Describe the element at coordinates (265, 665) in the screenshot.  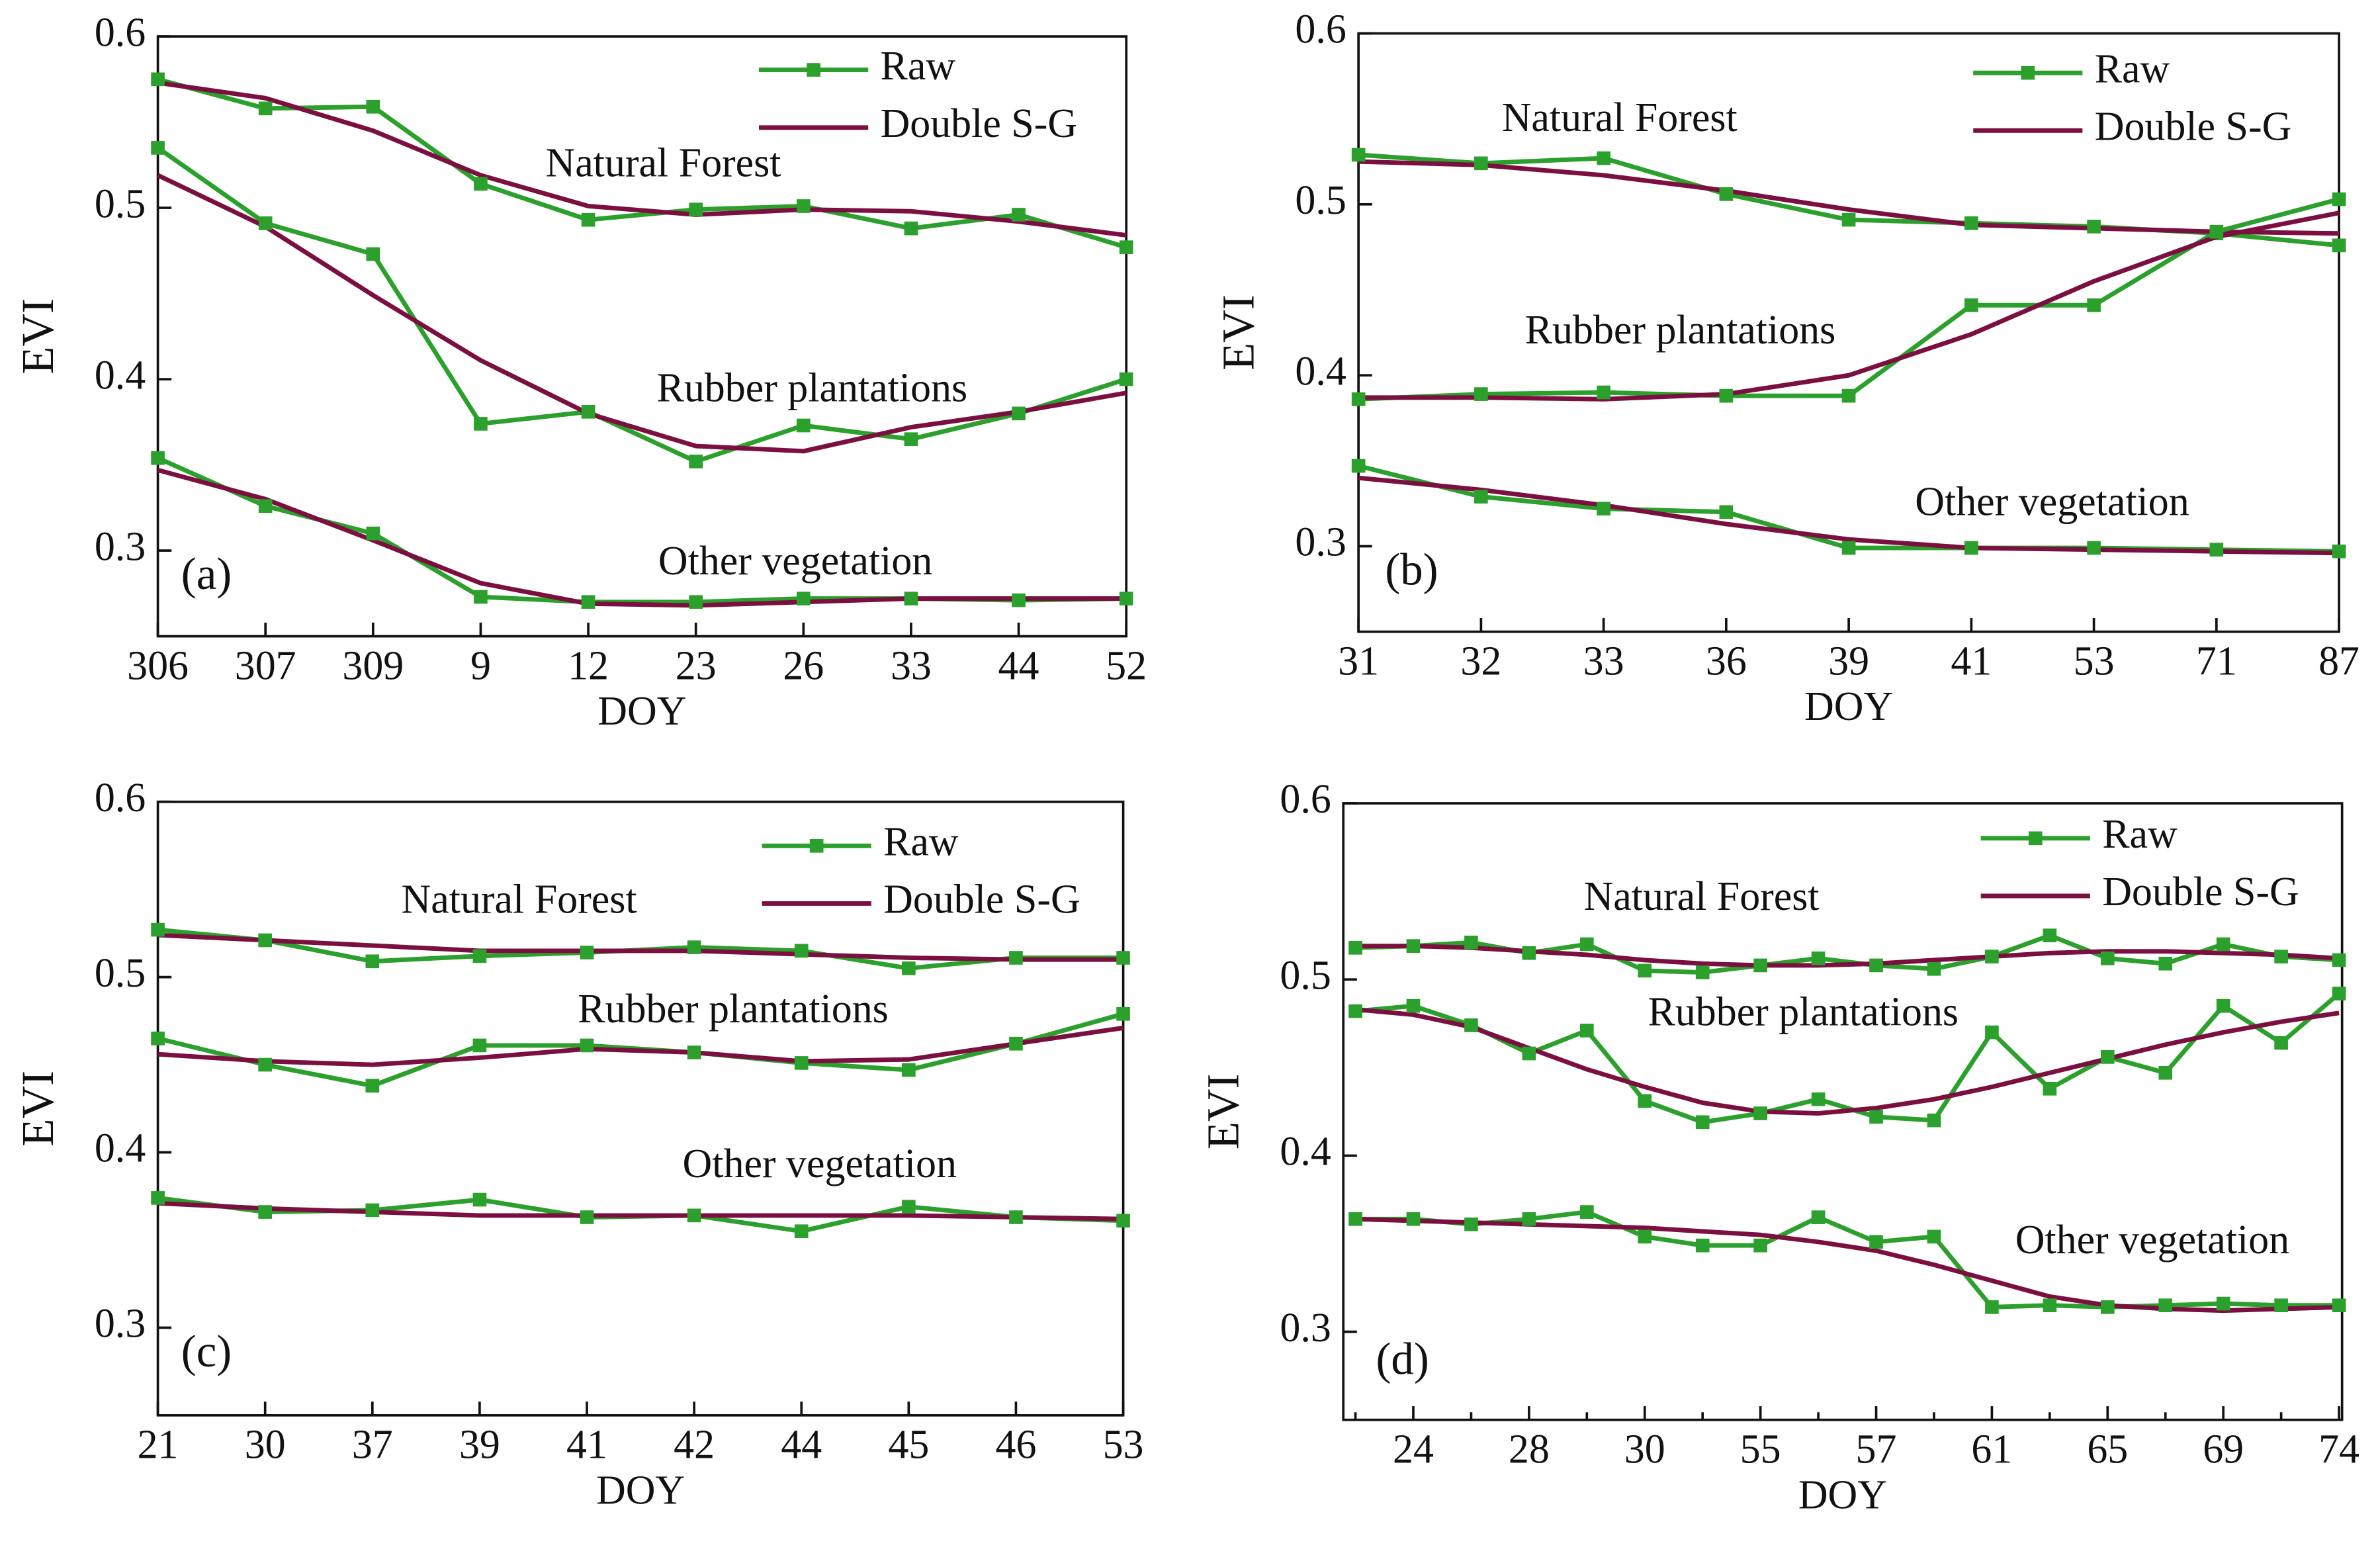
I see `x-tick-label: 307` at that location.